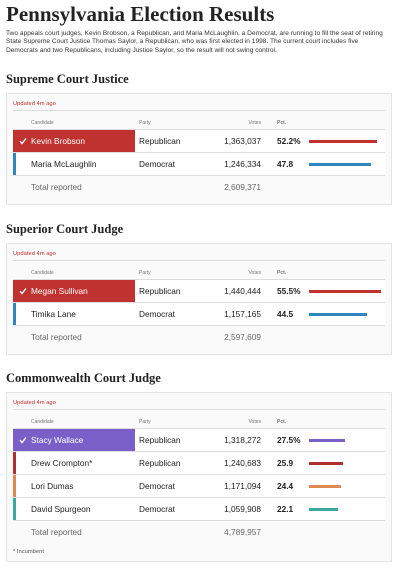 The height and width of the screenshot is (572, 400). I want to click on votes: 1,363,037, so click(242, 141).